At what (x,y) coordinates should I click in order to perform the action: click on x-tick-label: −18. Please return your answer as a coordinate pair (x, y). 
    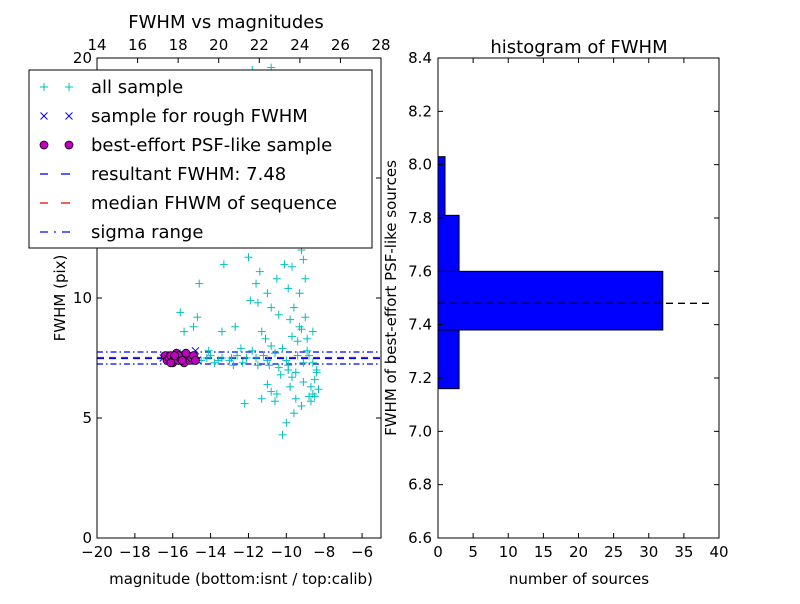
    Looking at the image, I should click on (135, 552).